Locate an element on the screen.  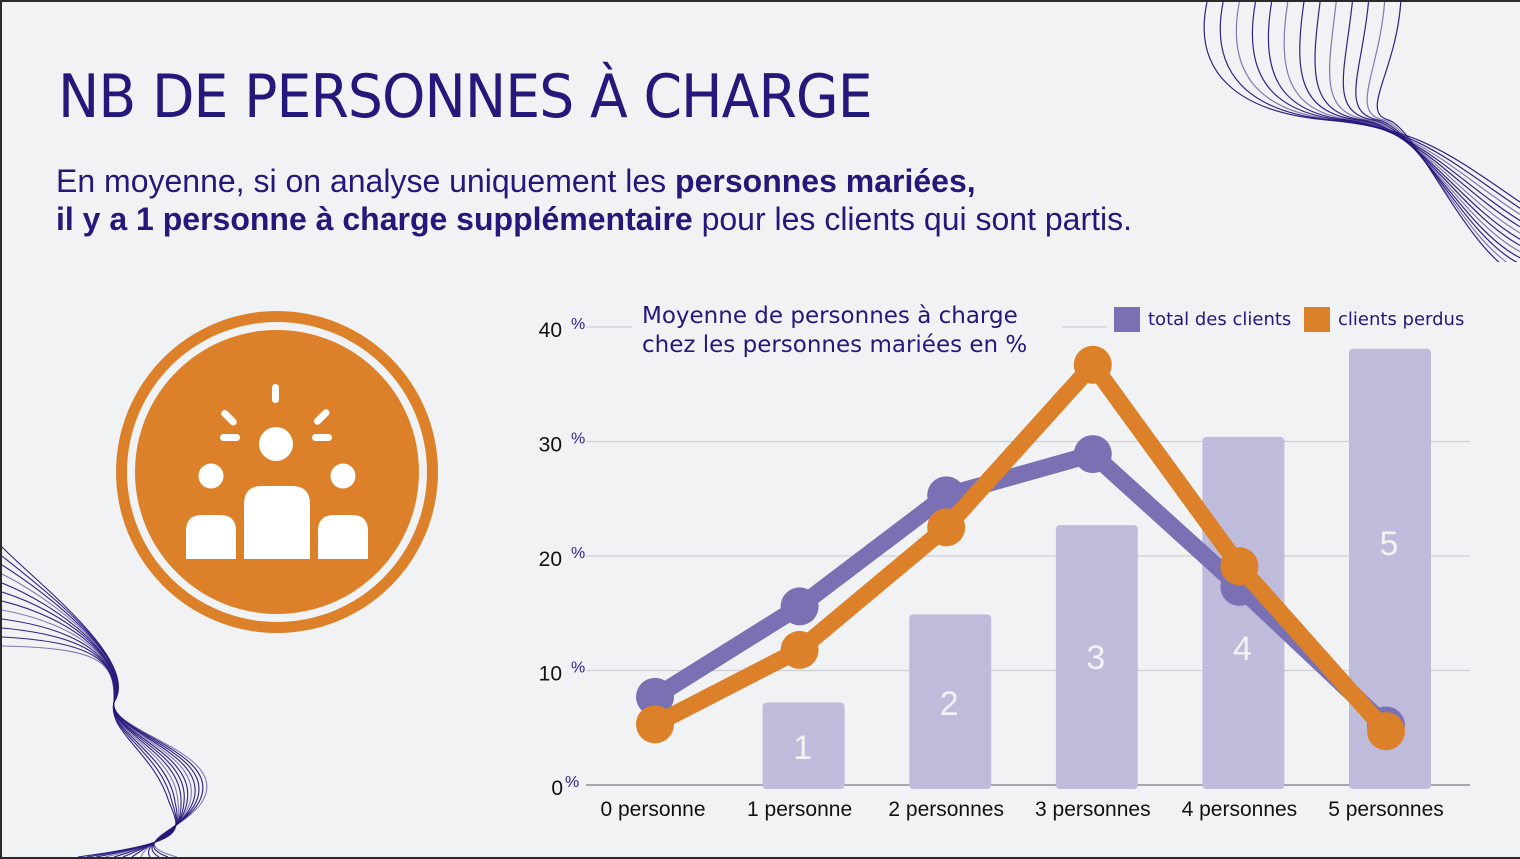
family-group-icon is located at coordinates (277, 472).